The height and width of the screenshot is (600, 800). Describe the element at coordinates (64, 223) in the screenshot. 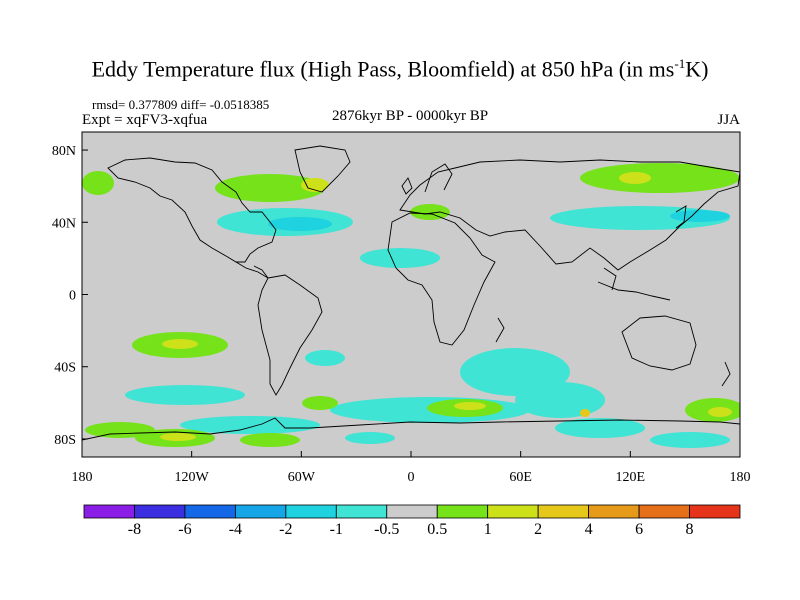

I see `lat-tick-label: 40N` at that location.